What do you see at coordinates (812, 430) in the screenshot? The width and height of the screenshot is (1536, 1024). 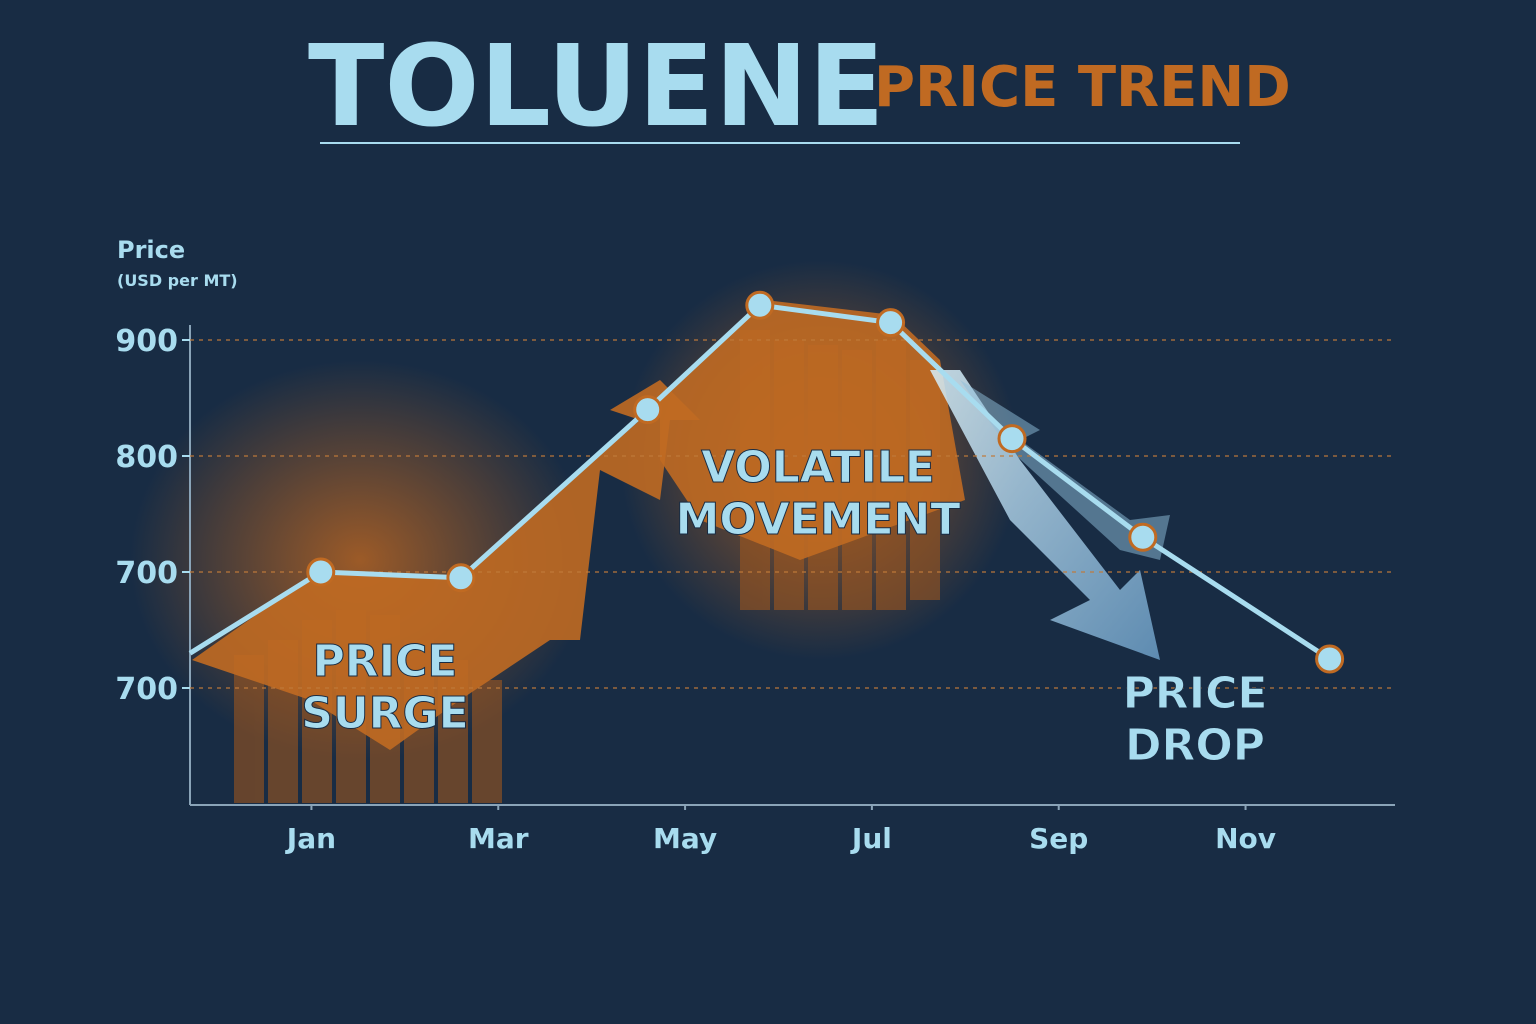 I see `volatile-shape` at bounding box center [812, 430].